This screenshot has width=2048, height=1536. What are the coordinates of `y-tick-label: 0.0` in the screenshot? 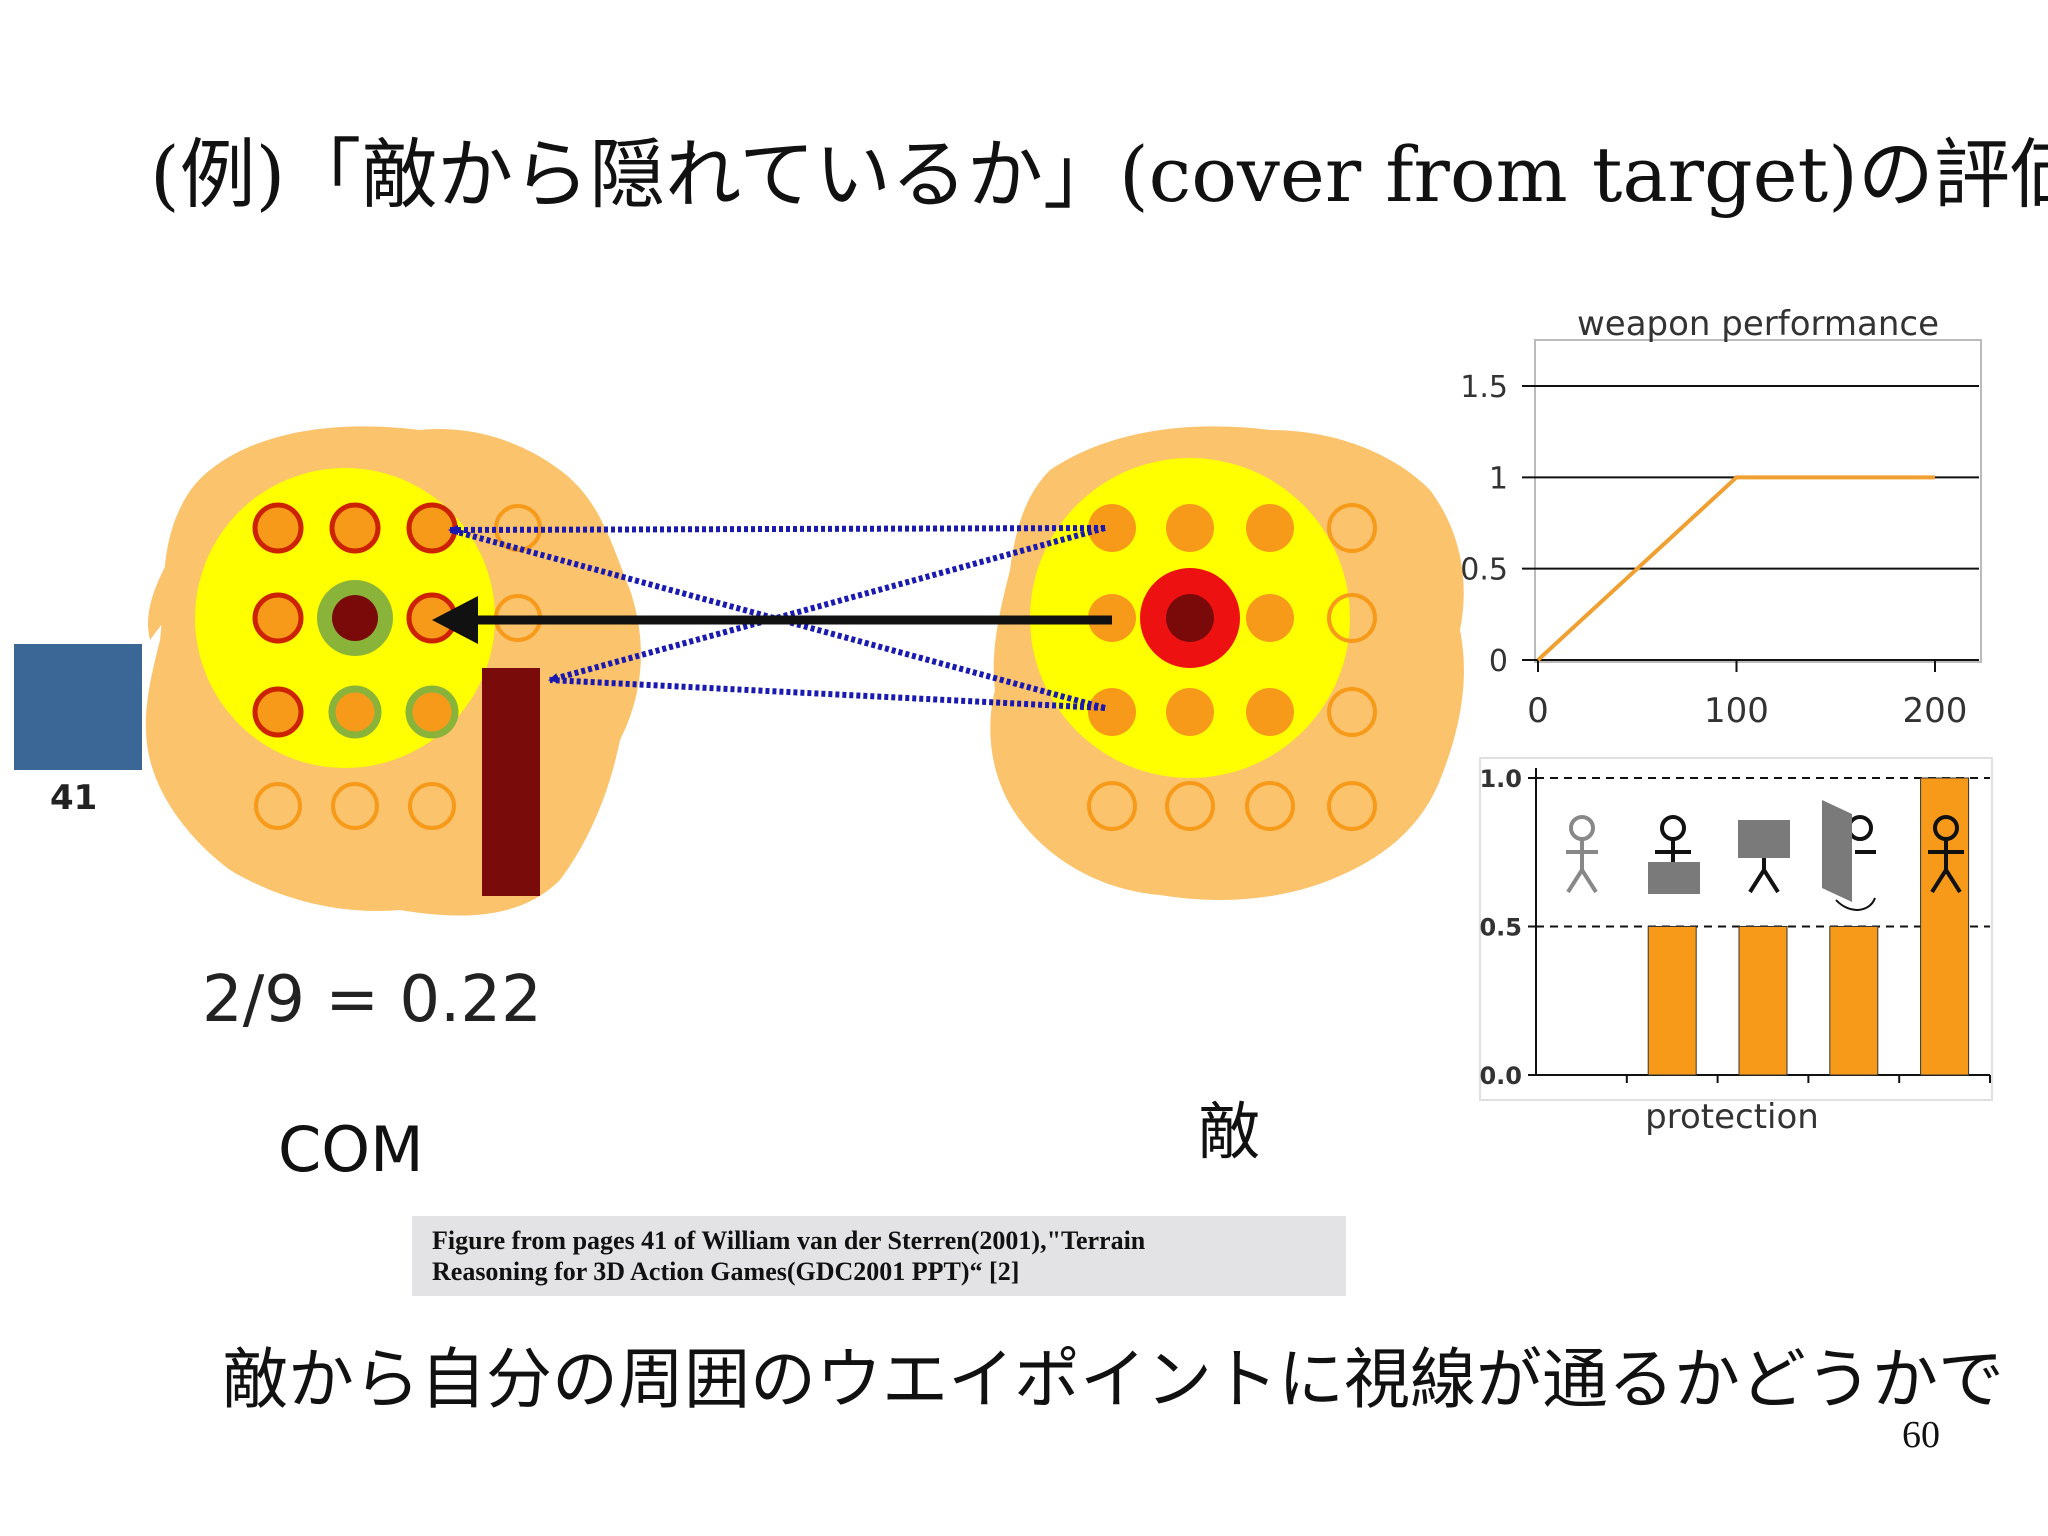 It's located at (1500, 1076).